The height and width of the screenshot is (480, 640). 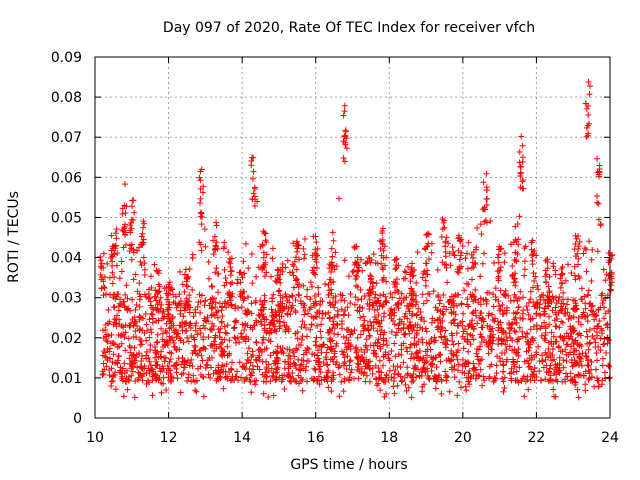 I want to click on y-tick-label: 0.02, so click(x=66, y=339).